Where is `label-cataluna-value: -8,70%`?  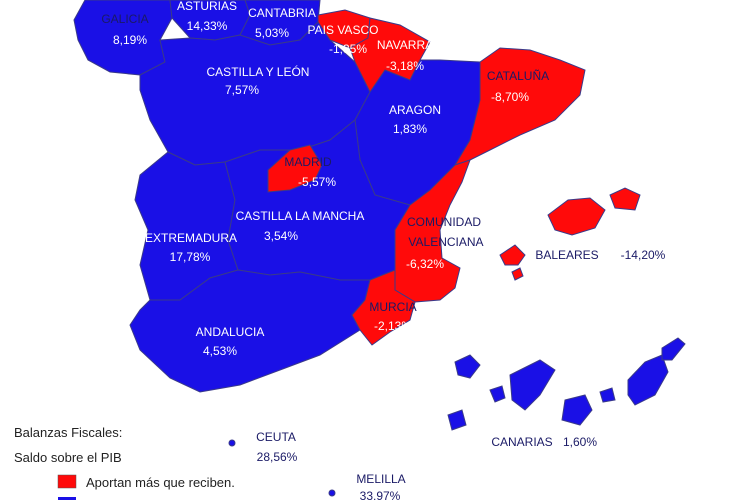
label-cataluna-value: -8,70% is located at coordinates (510, 97).